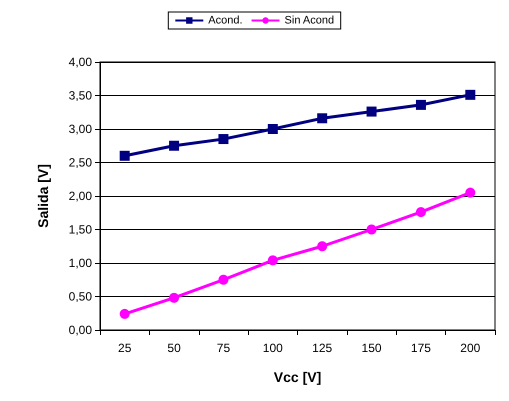 The width and height of the screenshot is (509, 401). Describe the element at coordinates (80, 95) in the screenshot. I see `y-tick-label: 3,50` at that location.